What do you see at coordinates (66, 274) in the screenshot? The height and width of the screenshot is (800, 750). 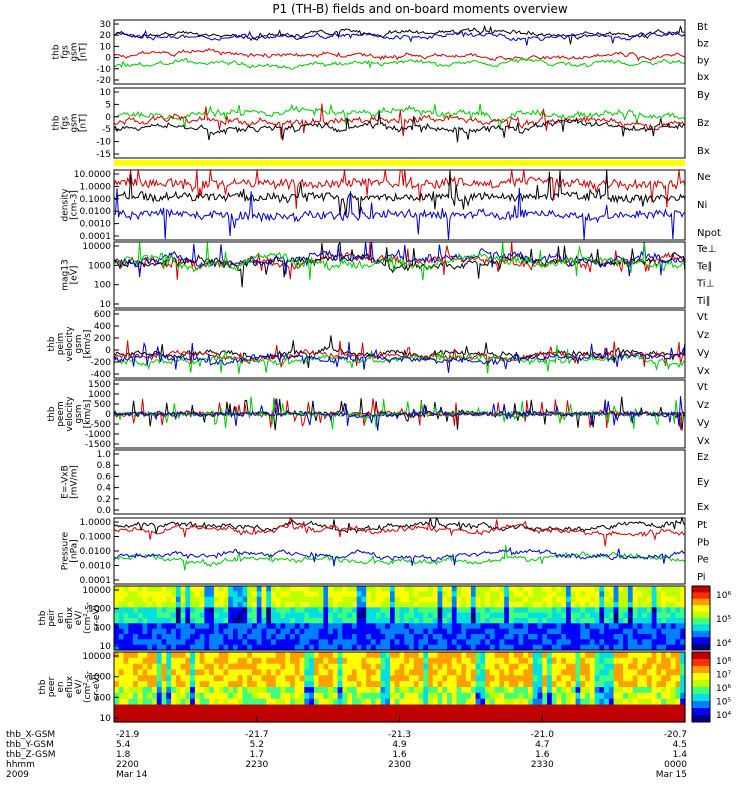 I see `y-axis-label: mag13` at bounding box center [66, 274].